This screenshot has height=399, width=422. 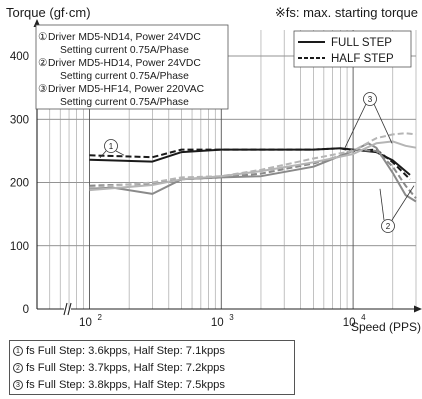 I want to click on y-tick-label: 300, so click(x=19, y=120).